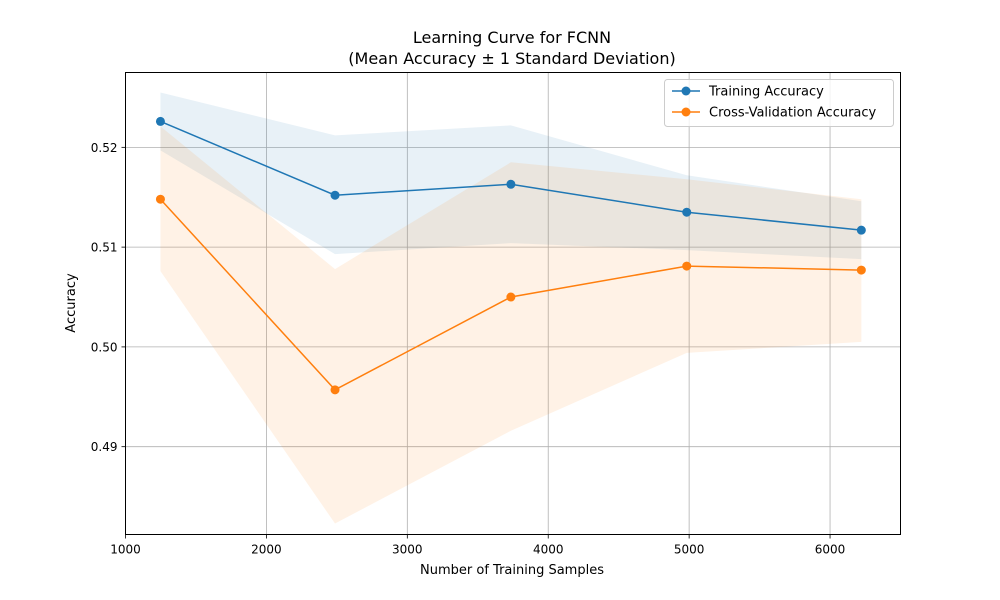 Image resolution: width=1000 pixels, height=600 pixels. What do you see at coordinates (793, 113) in the screenshot?
I see `legend-cv-label: Cross-Validation Accuracy` at bounding box center [793, 113].